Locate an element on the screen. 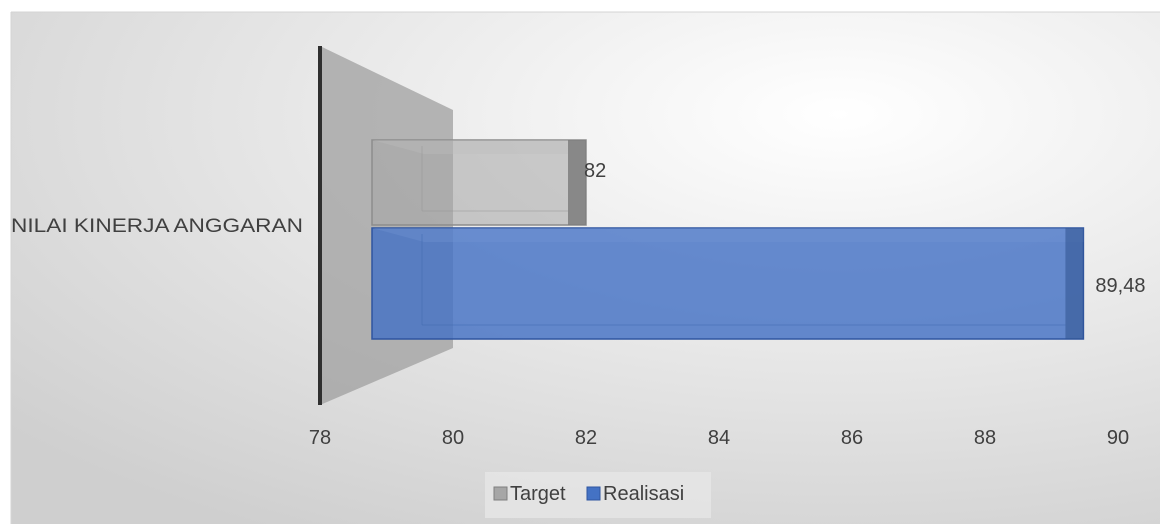 The width and height of the screenshot is (1160, 529). bar-front-face is located at coordinates (728, 283).